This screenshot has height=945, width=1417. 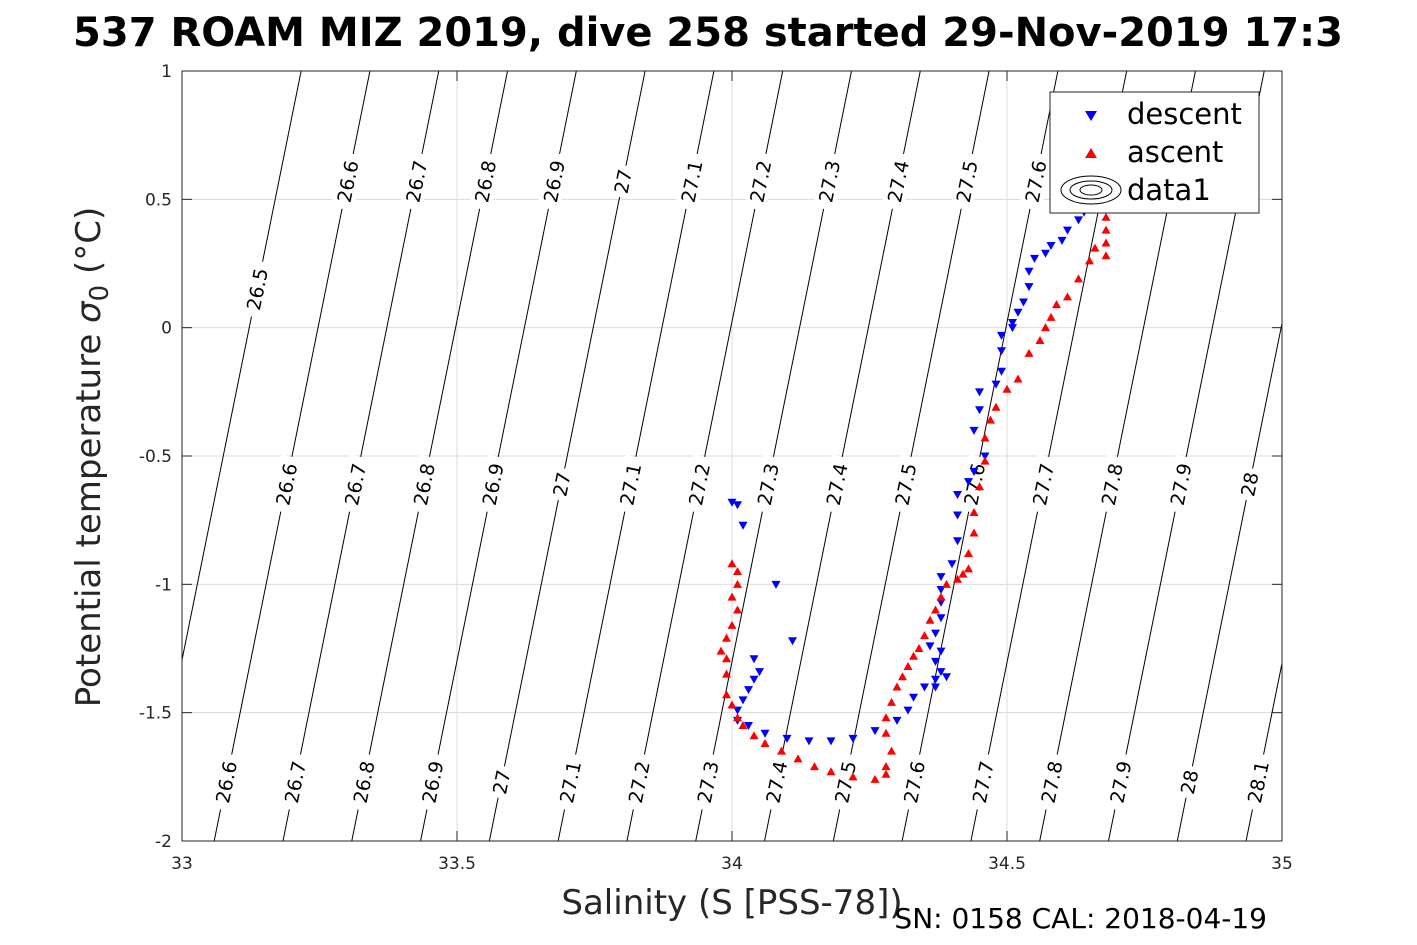 I want to click on legend: descent ascent data1, so click(x=1154, y=152).